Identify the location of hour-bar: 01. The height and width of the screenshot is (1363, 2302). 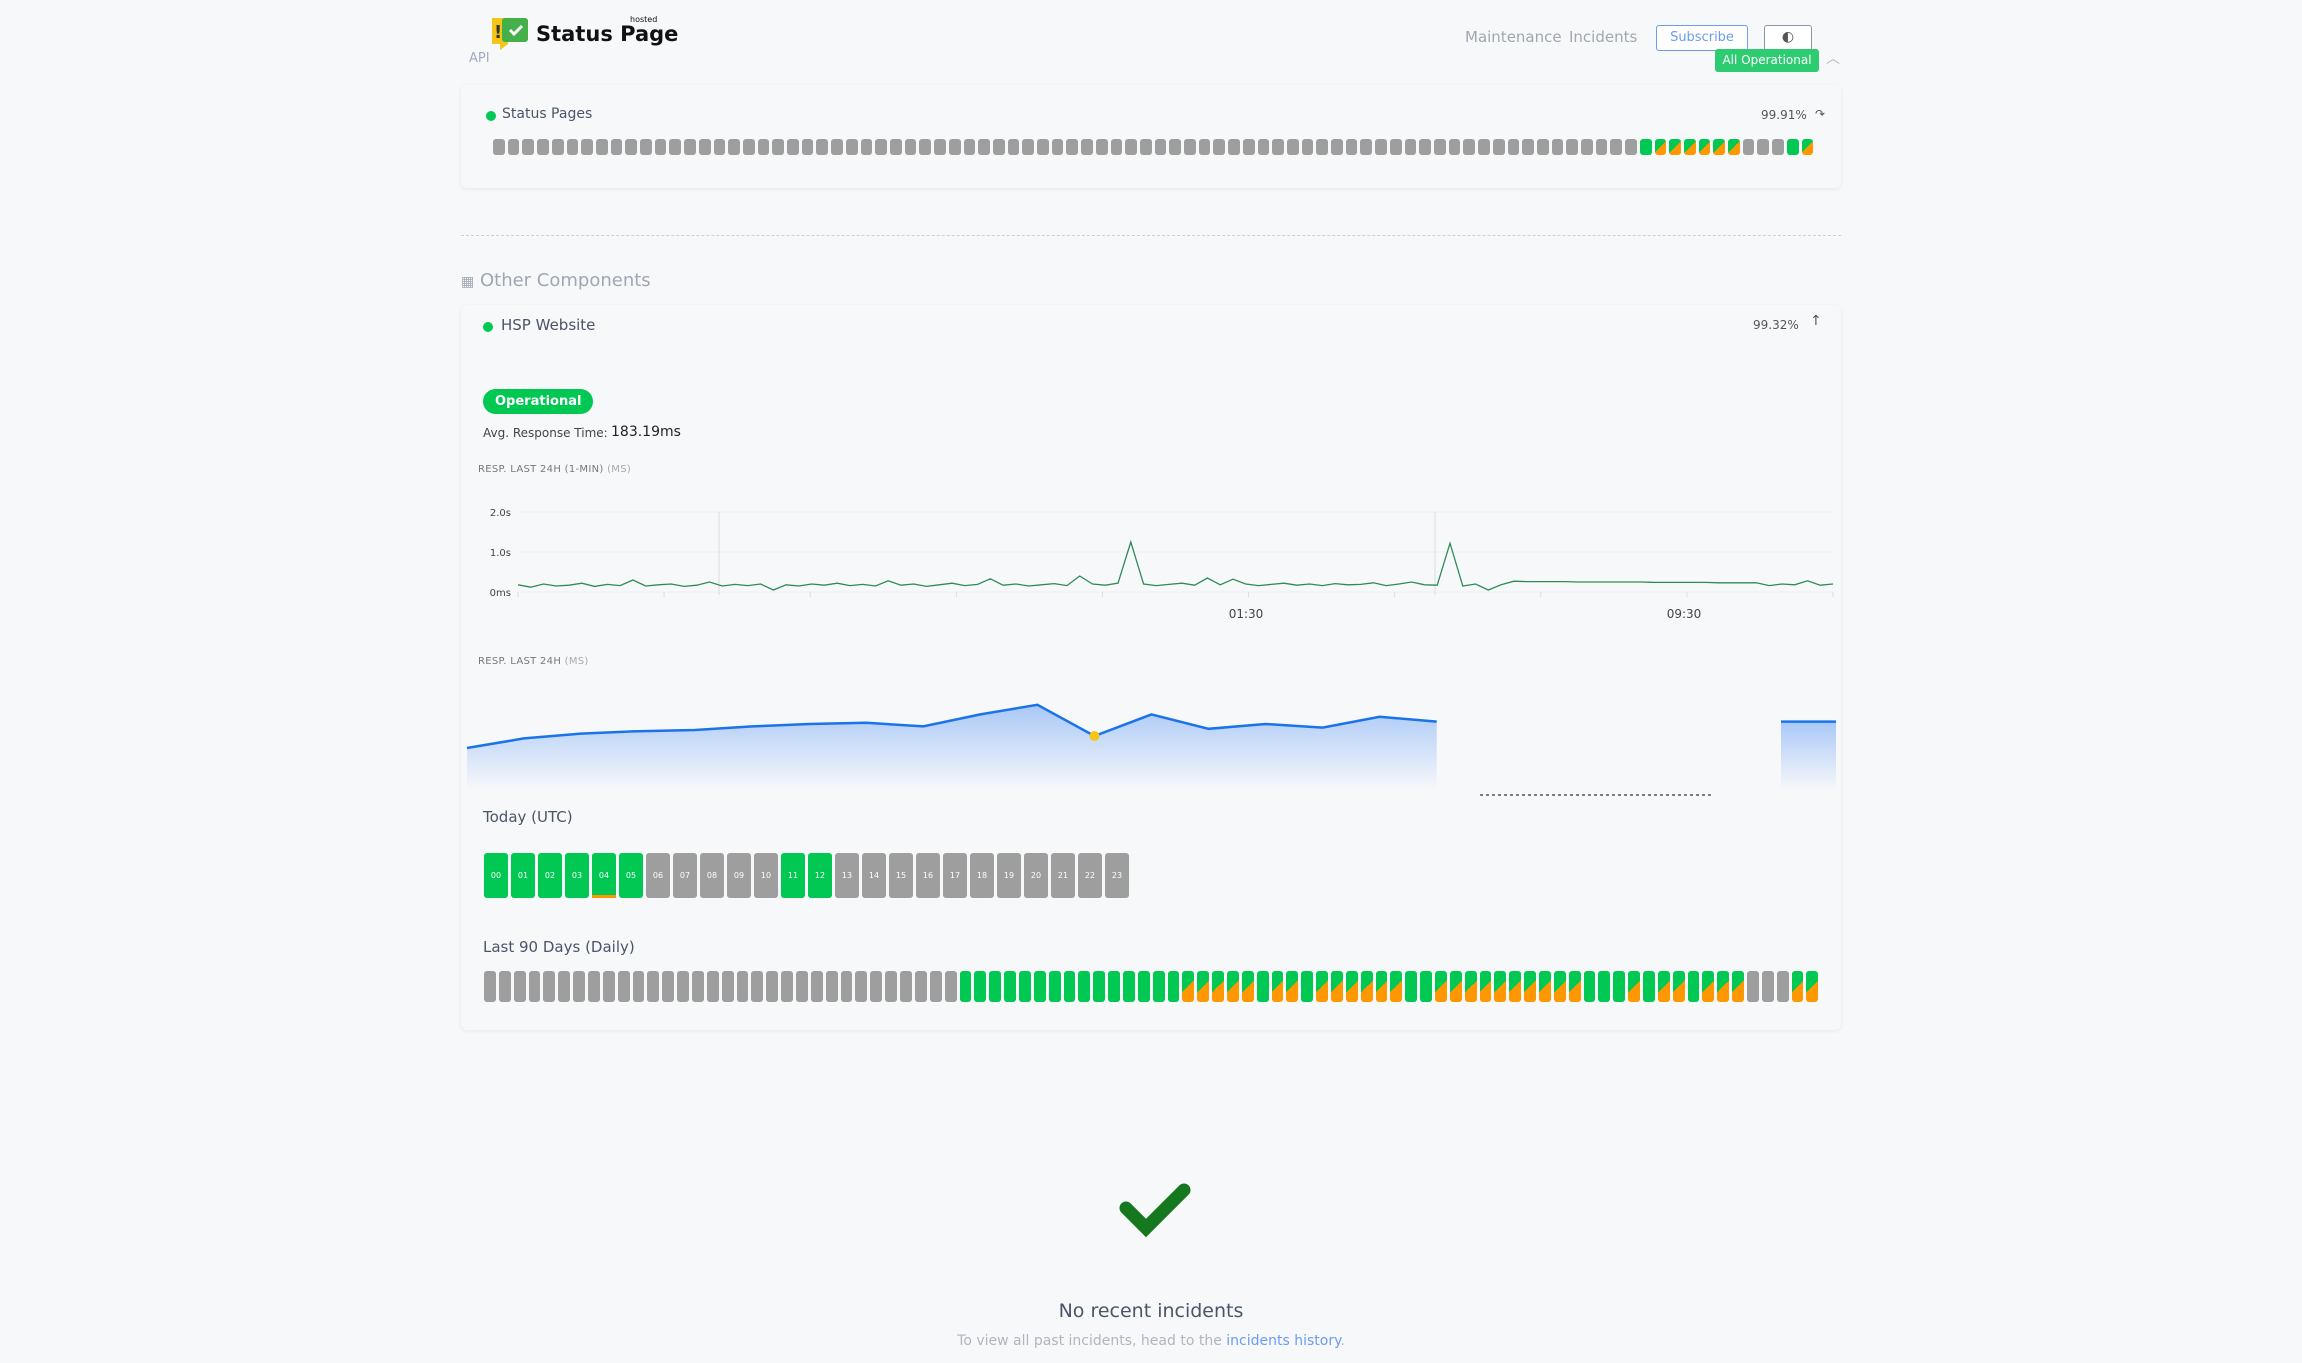
(523, 875).